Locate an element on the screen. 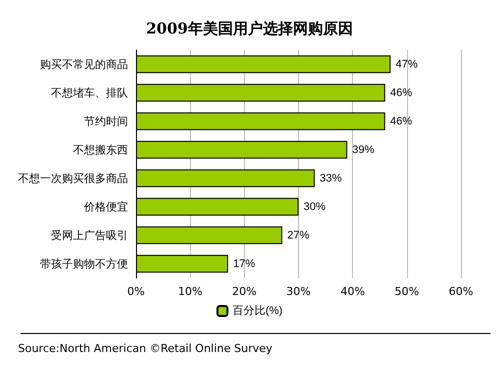  x-tick-label: 30% is located at coordinates (298, 291).